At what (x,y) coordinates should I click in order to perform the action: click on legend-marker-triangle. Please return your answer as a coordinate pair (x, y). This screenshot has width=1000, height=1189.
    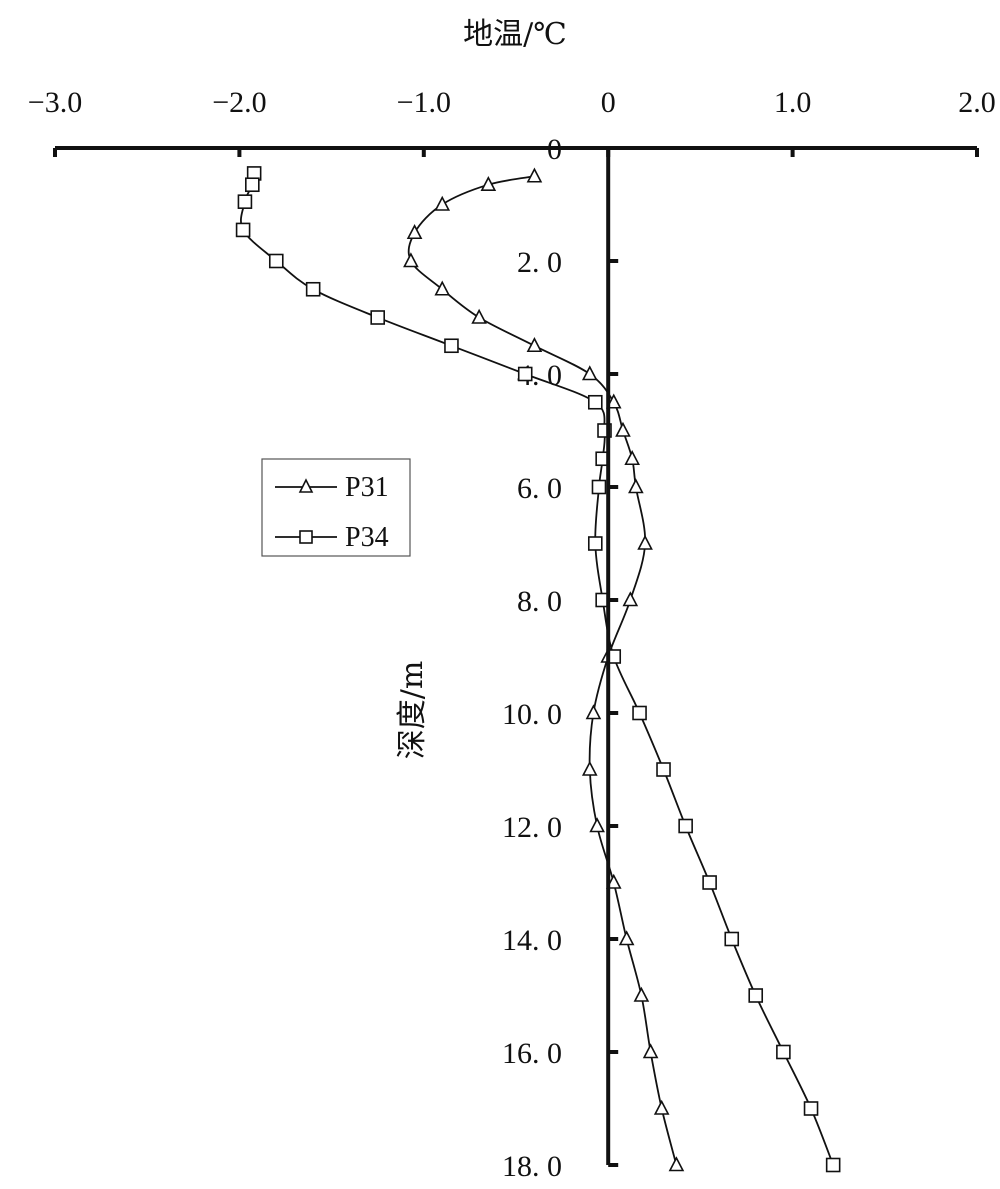
    Looking at the image, I should click on (306, 485).